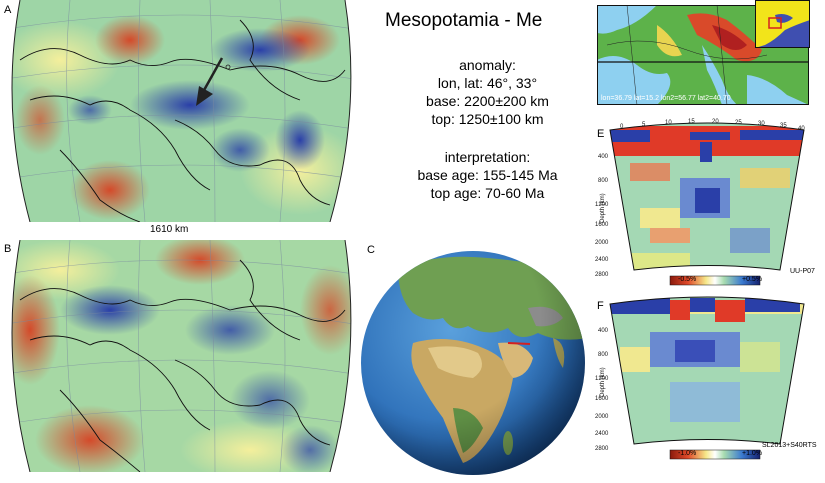 The image size is (825, 483). What do you see at coordinates (687, 453) in the screenshot?
I see `panel-f-cbar-min: -1.0%` at bounding box center [687, 453].